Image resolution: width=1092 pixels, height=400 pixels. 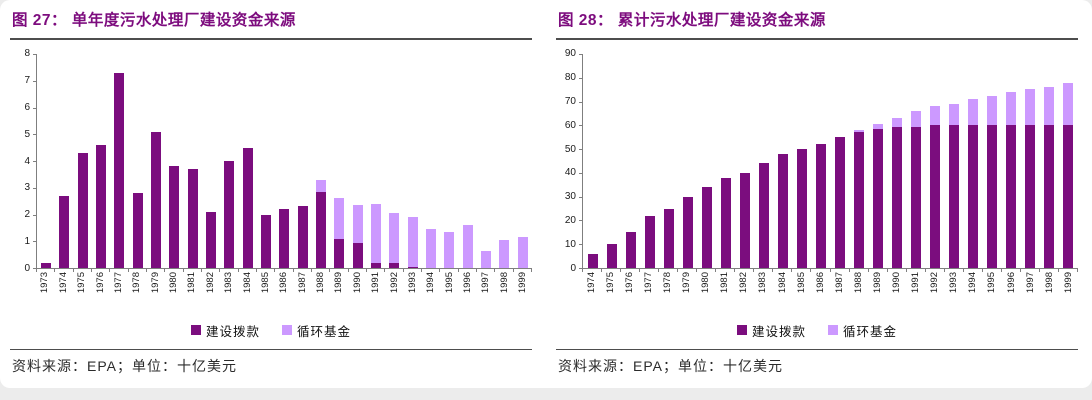 I want to click on bar-1994, so click(x=431, y=161).